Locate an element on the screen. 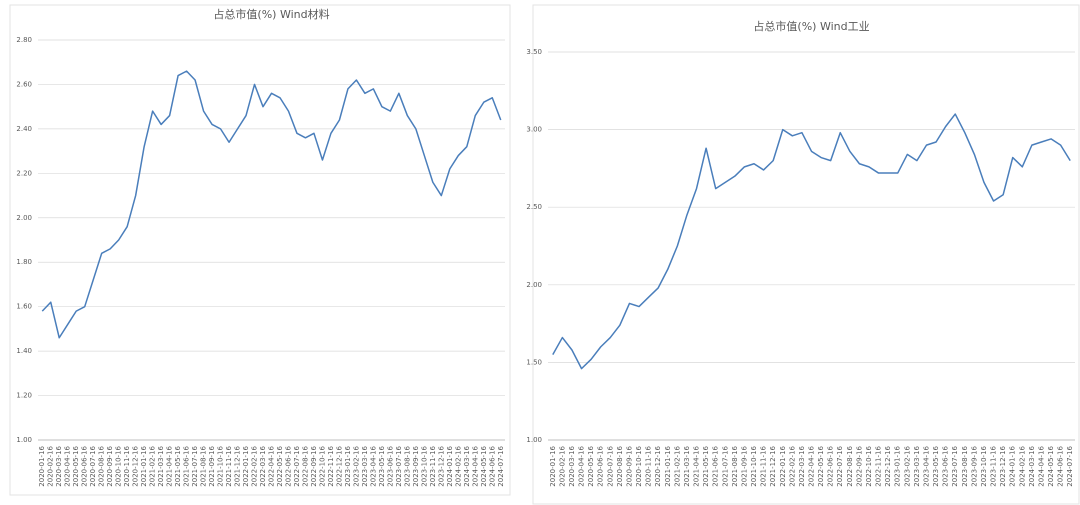 This screenshot has height=505, width=1080. x-tick-label: 2020-06-16 is located at coordinates (85, 465).